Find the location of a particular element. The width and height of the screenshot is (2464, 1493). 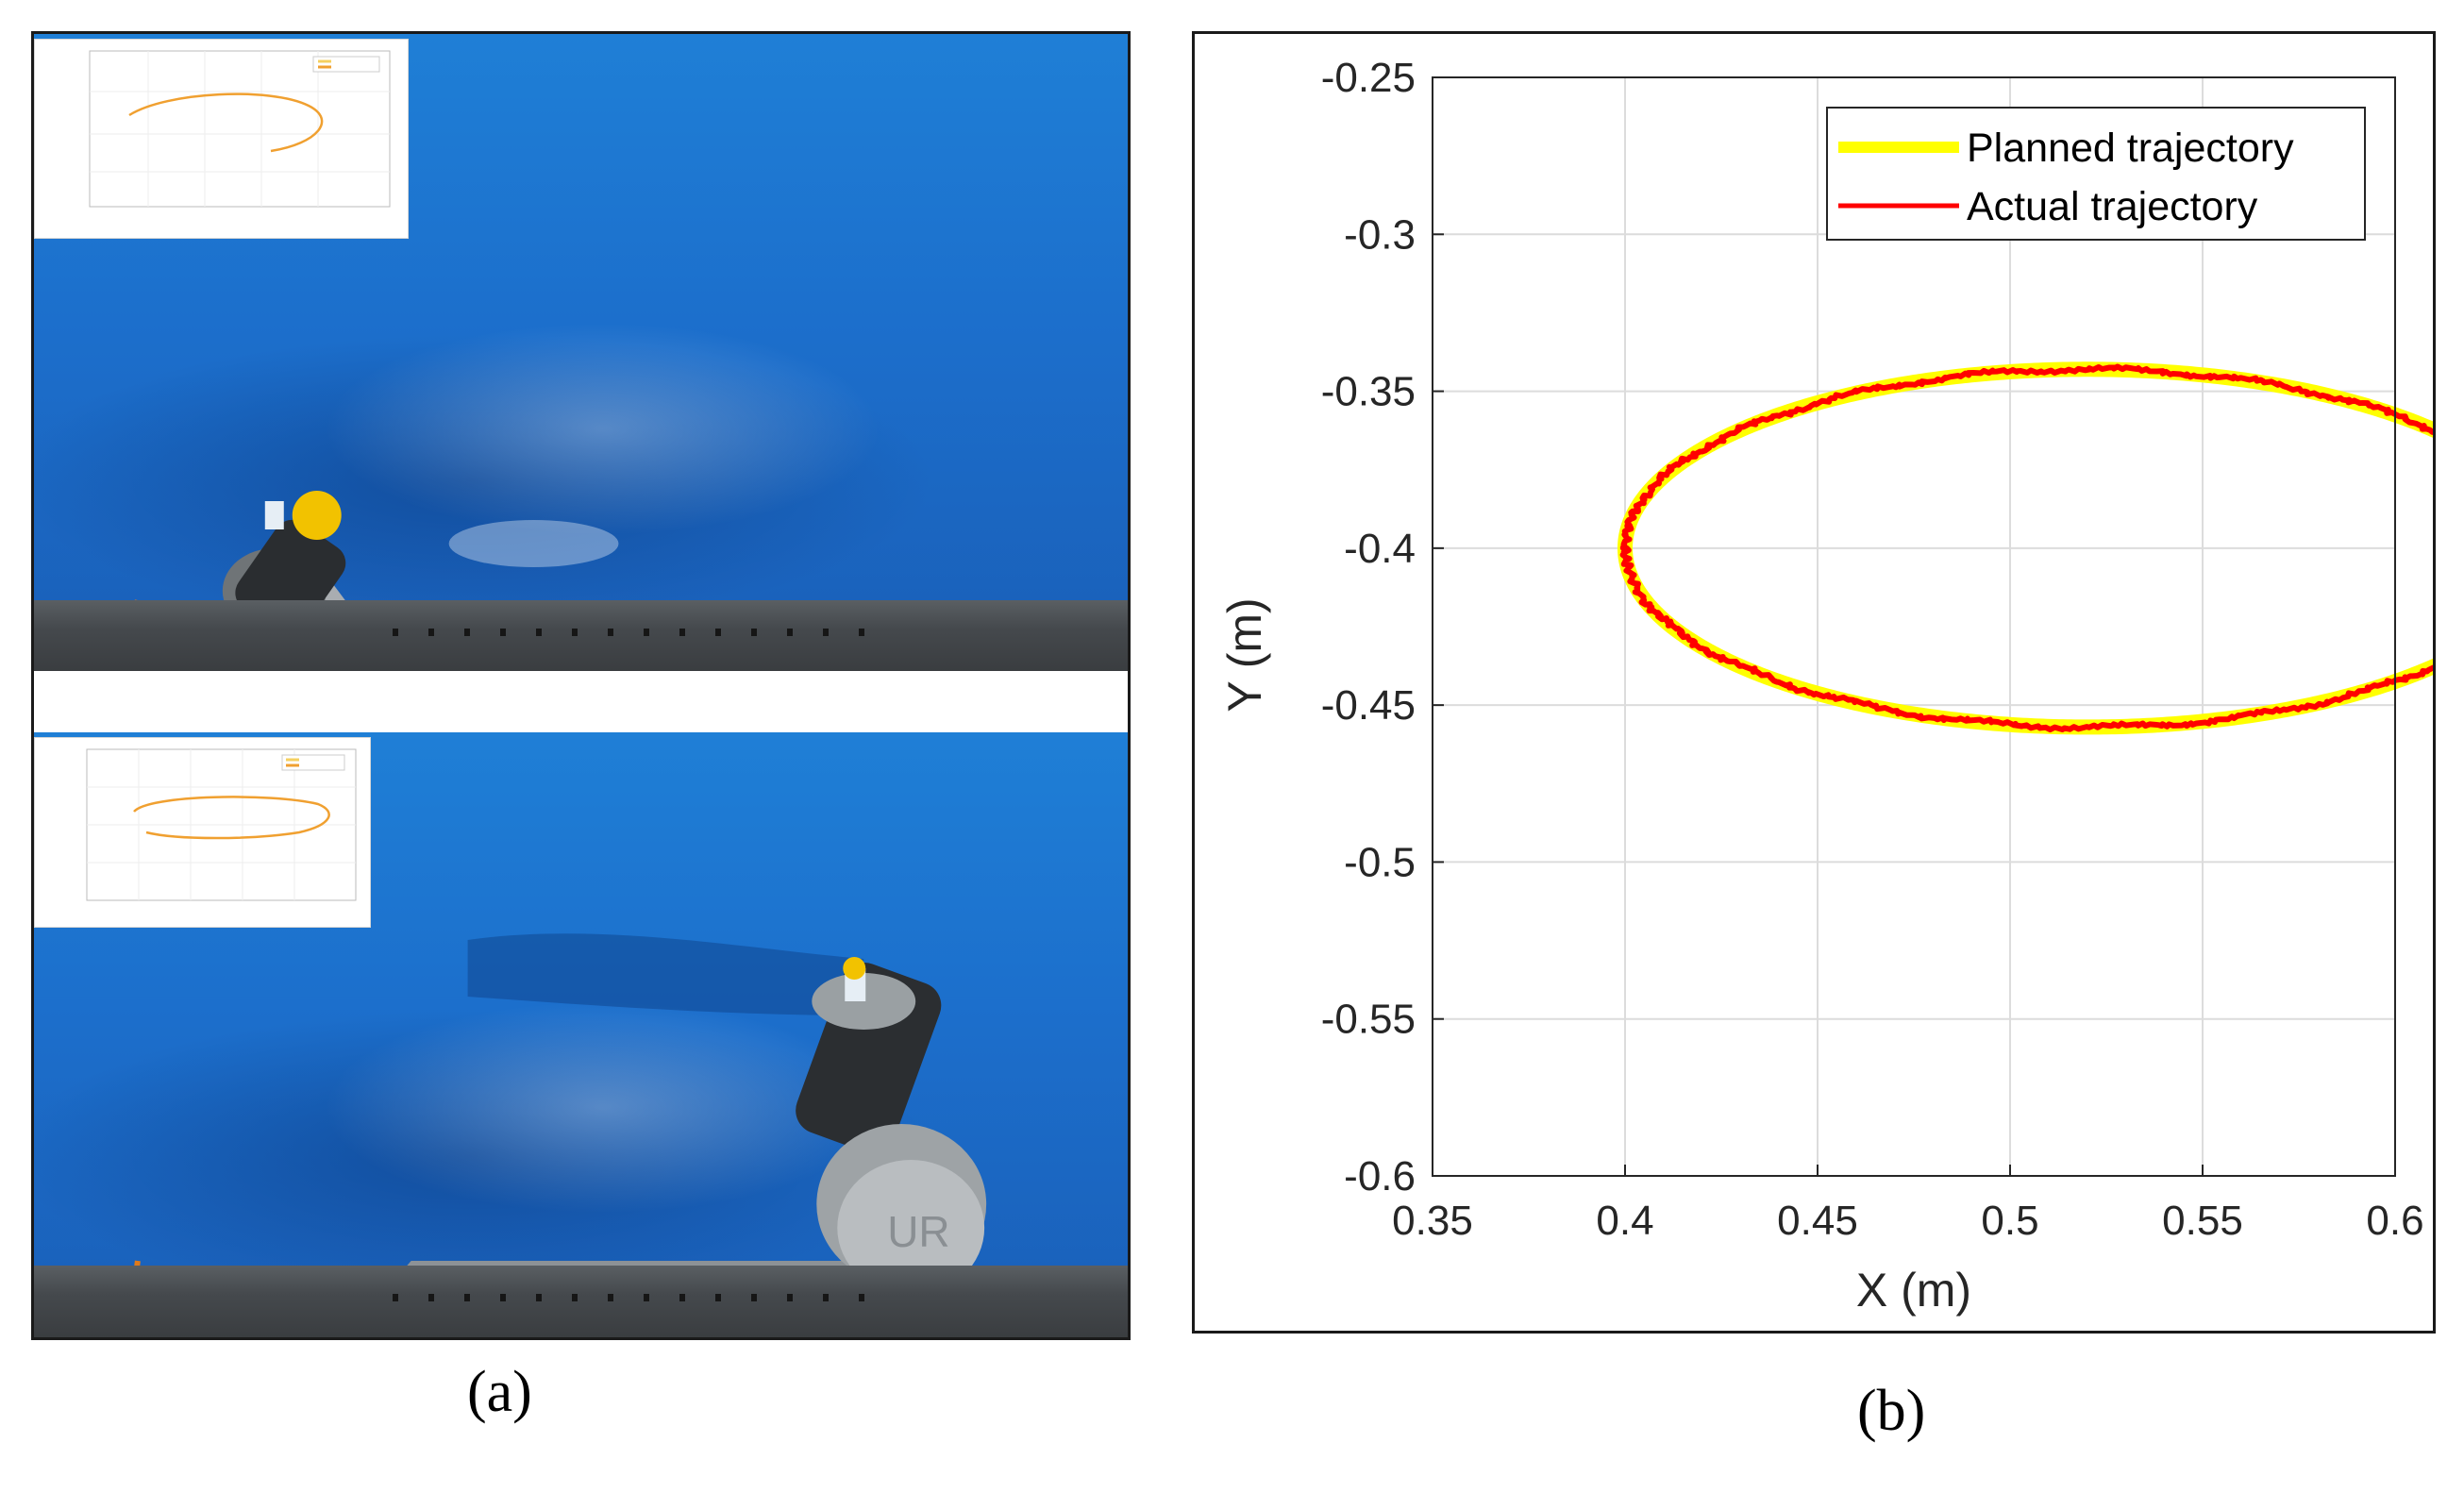

x-tick-label: 0.35 is located at coordinates (1432, 1221).